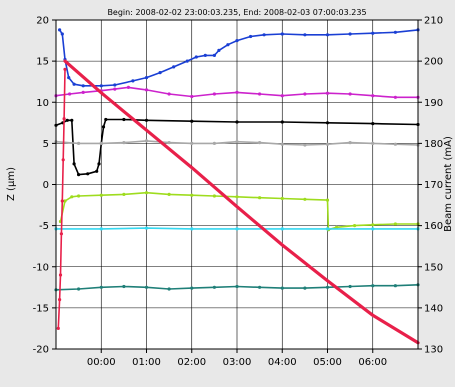  What do you see at coordinates (433, 144) in the screenshot?
I see `y2-tick-label: 180` at bounding box center [433, 144].